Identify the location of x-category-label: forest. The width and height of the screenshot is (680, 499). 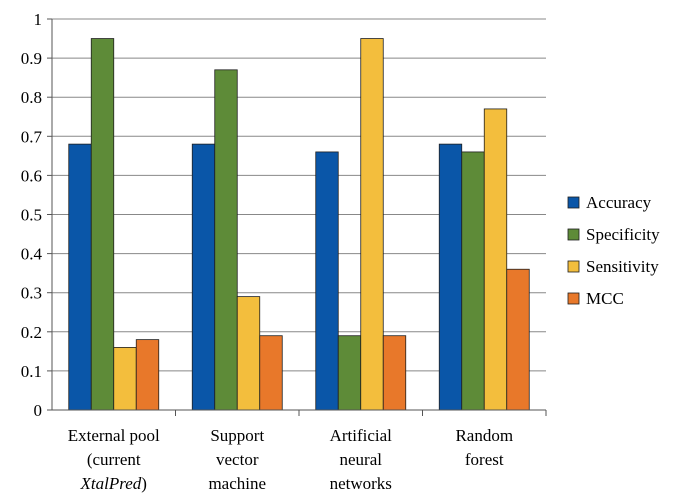
(484, 459).